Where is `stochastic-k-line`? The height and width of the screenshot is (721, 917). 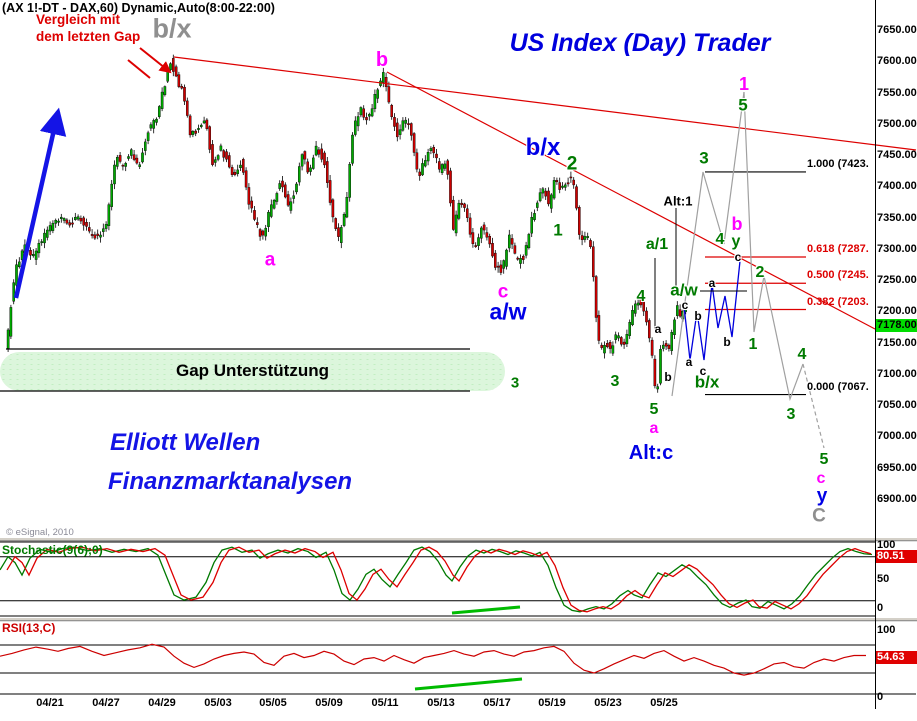 stochastic-k-line is located at coordinates (436, 579).